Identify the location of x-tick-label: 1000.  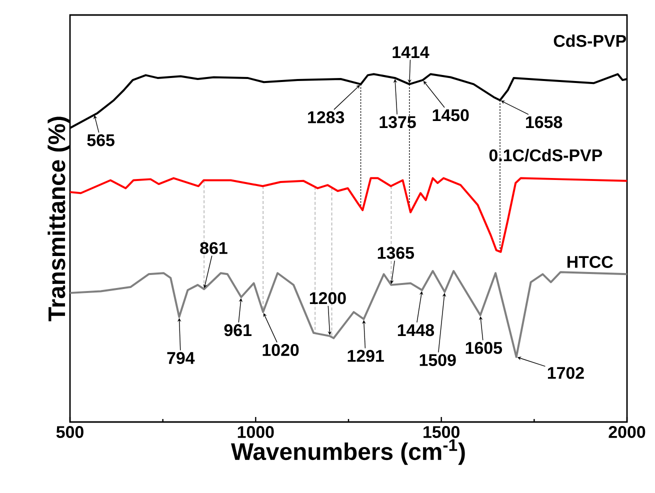
(256, 432).